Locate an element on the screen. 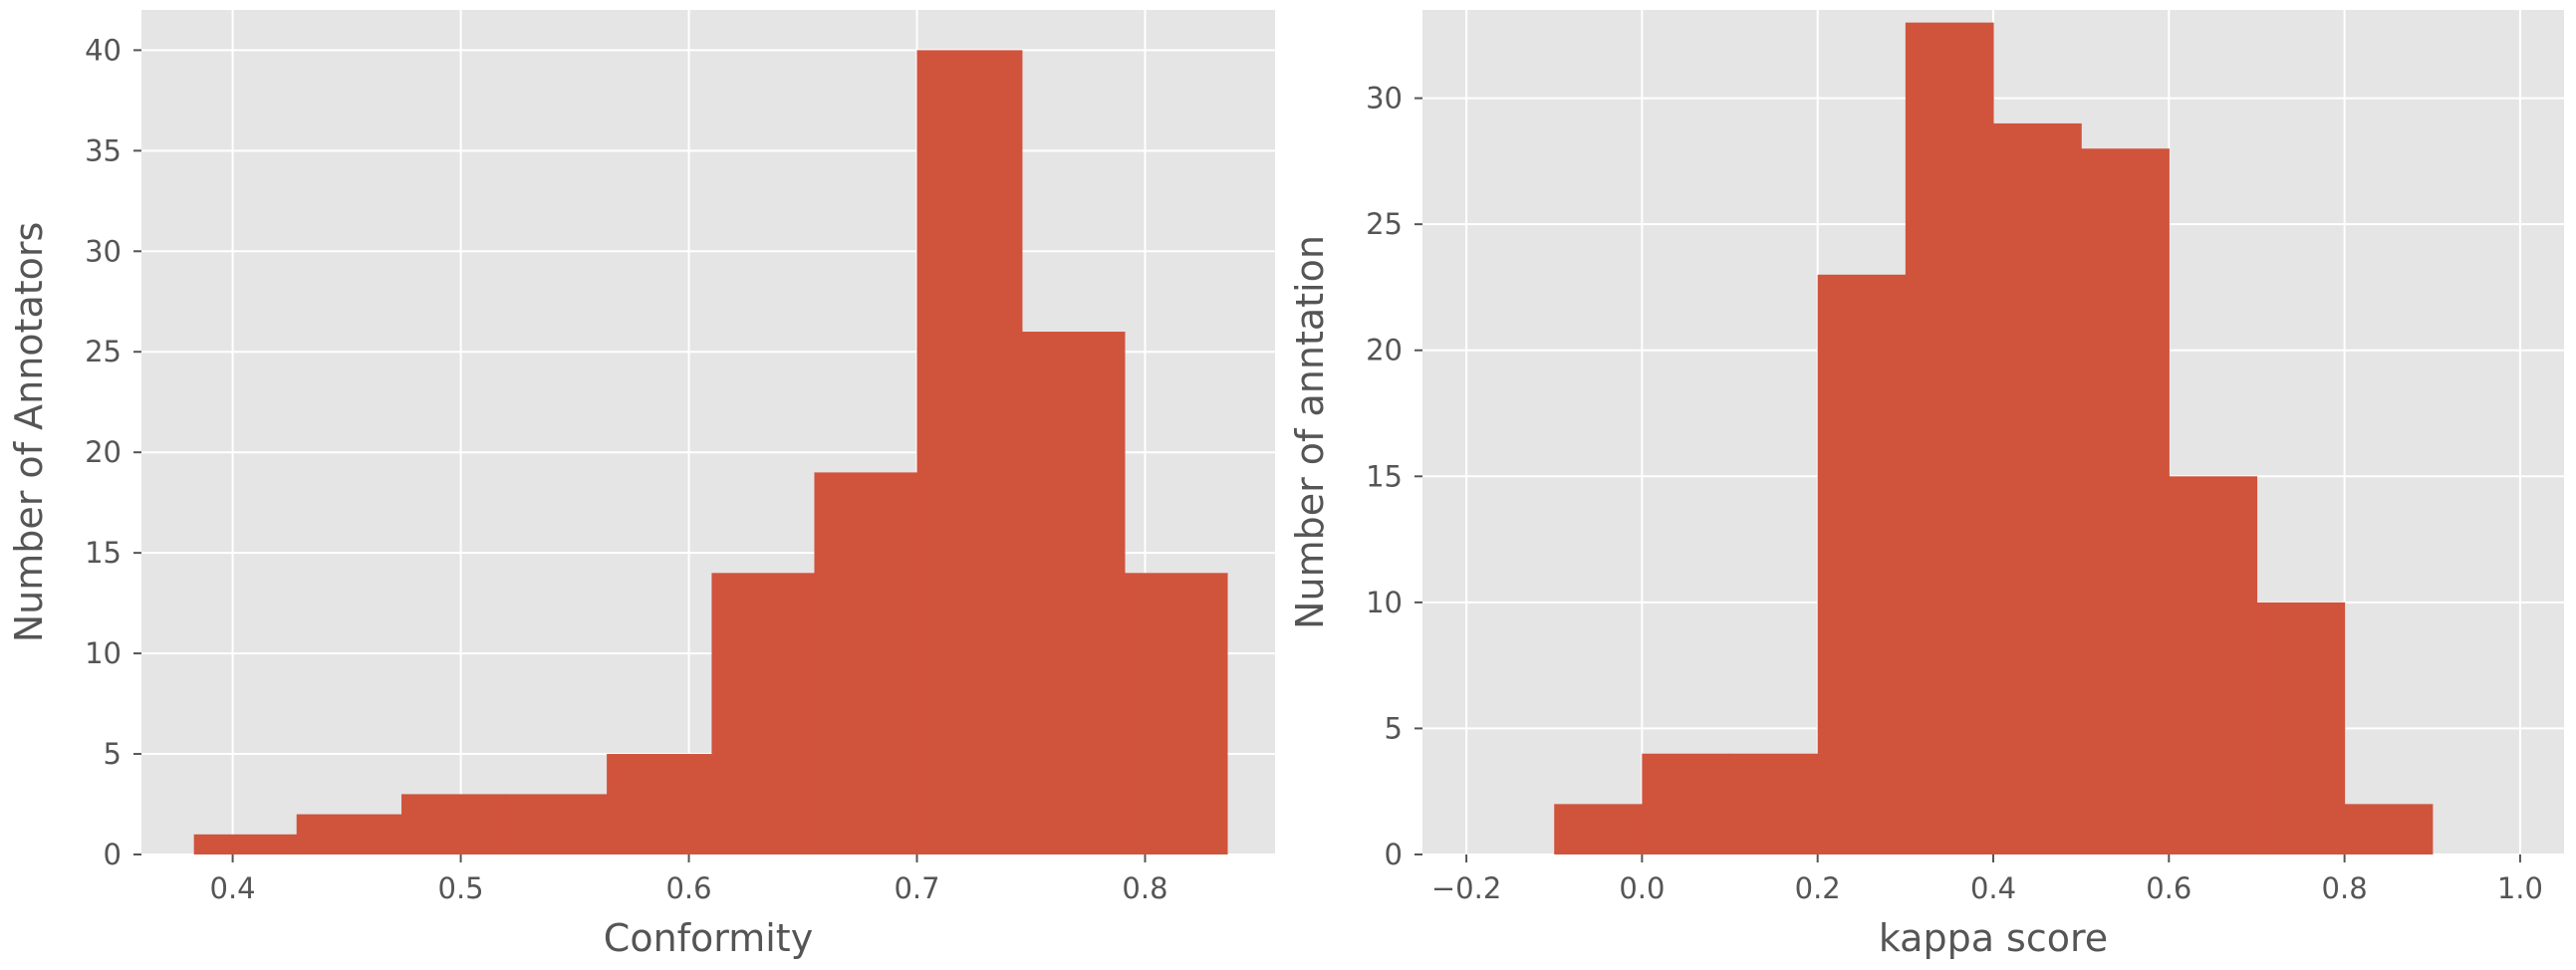 The height and width of the screenshot is (970, 2576). kappa-y-tick-label: 30 is located at coordinates (1384, 99).